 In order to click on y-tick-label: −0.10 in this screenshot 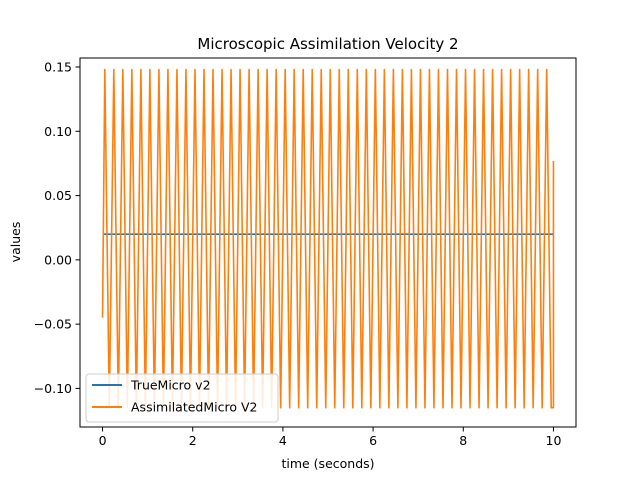, I will do `click(53, 388)`.